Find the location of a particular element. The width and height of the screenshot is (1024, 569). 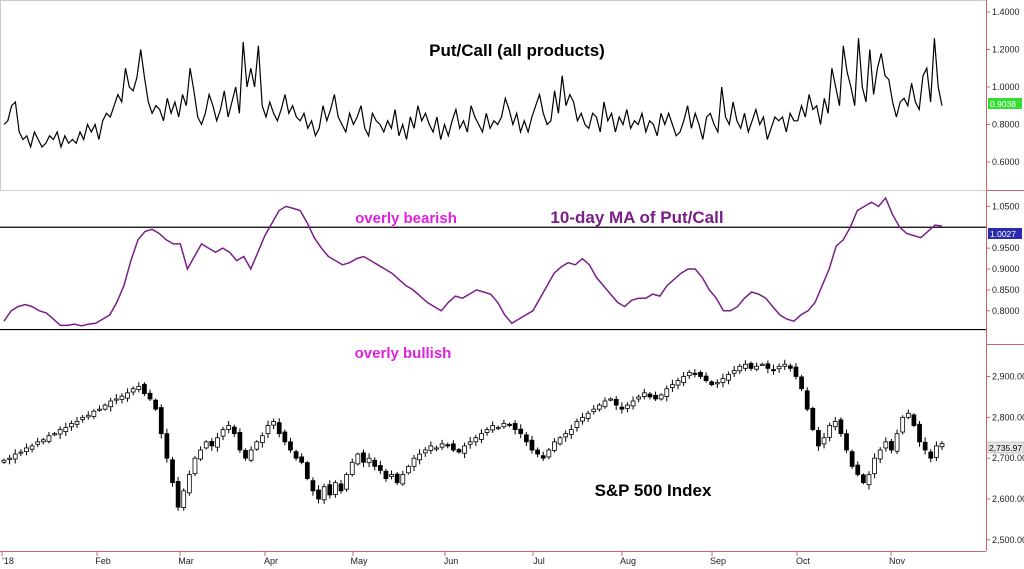

sp500-last-value-badge is located at coordinates (1005, 447).